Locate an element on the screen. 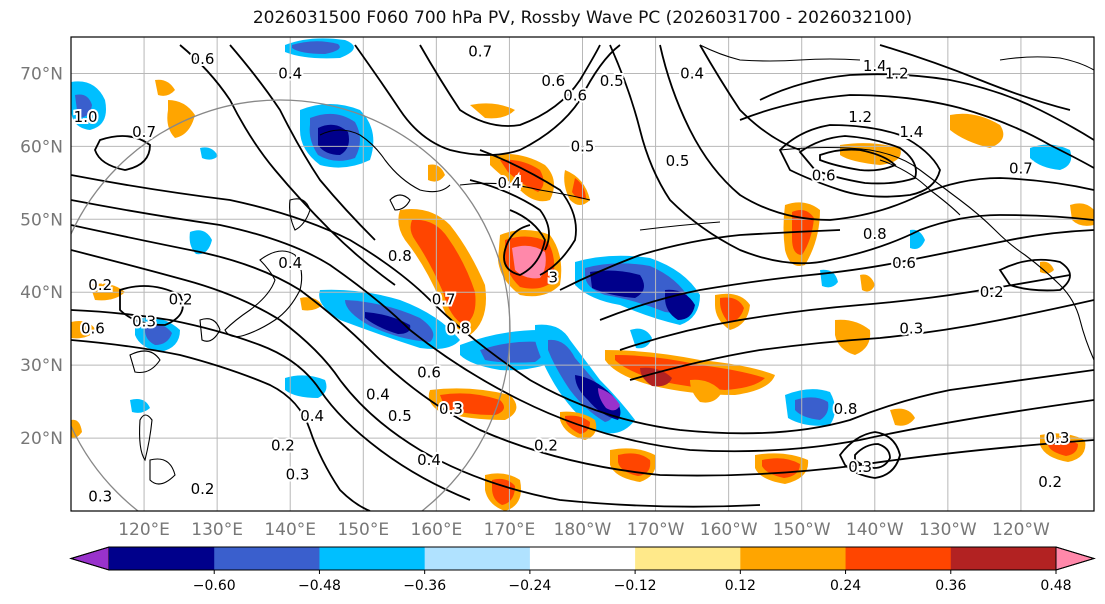  contour-label: 3 is located at coordinates (553, 278).